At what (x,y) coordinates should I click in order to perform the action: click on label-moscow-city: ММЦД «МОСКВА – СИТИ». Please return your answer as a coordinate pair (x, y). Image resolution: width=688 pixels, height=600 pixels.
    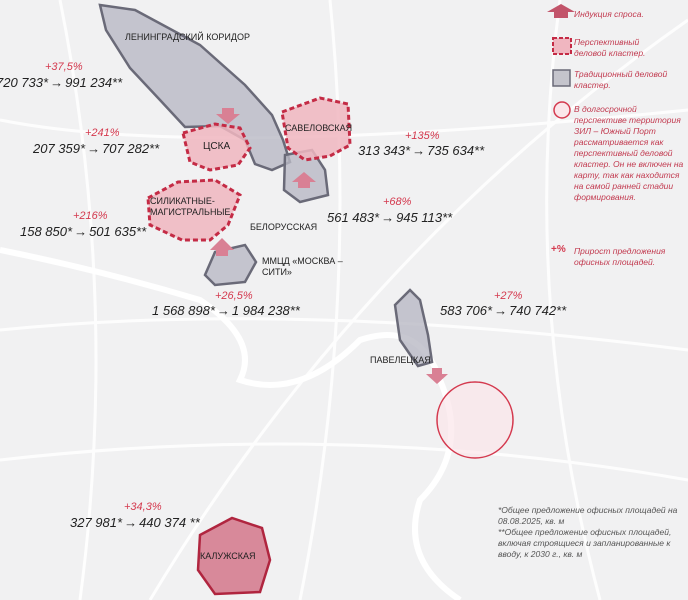
    Looking at the image, I should click on (302, 266).